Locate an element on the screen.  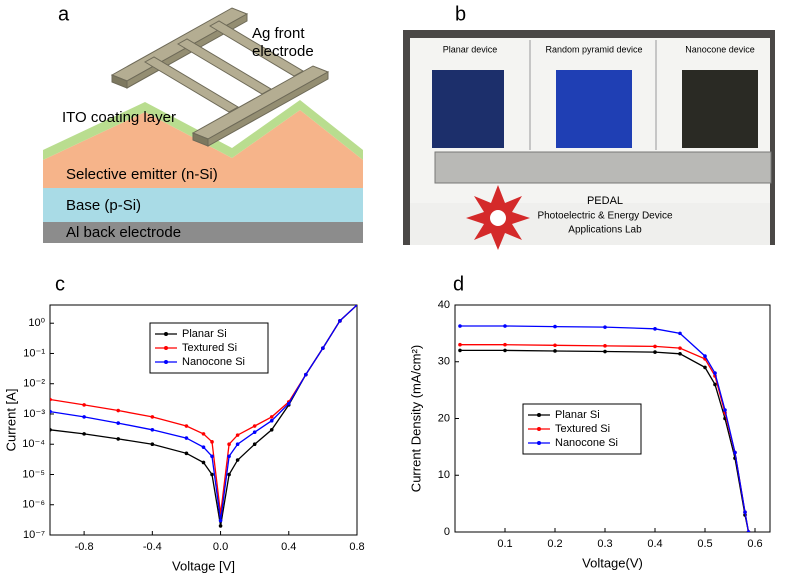
x-tick-label: 0.5 is located at coordinates (704, 544).